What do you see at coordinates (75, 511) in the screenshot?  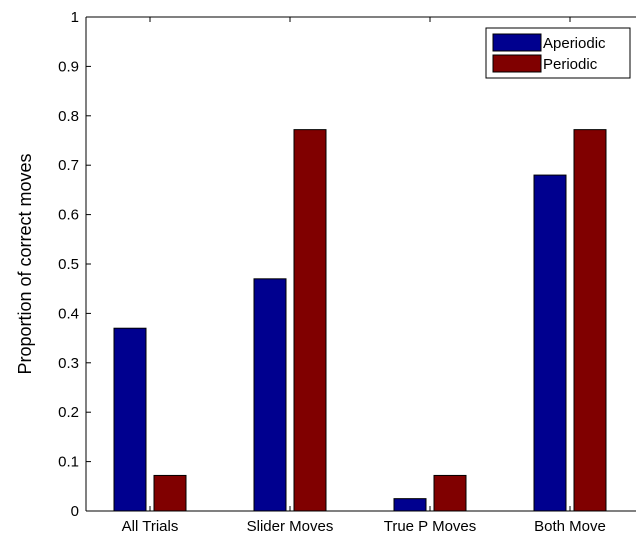 I see `y-tick-label: 0` at bounding box center [75, 511].